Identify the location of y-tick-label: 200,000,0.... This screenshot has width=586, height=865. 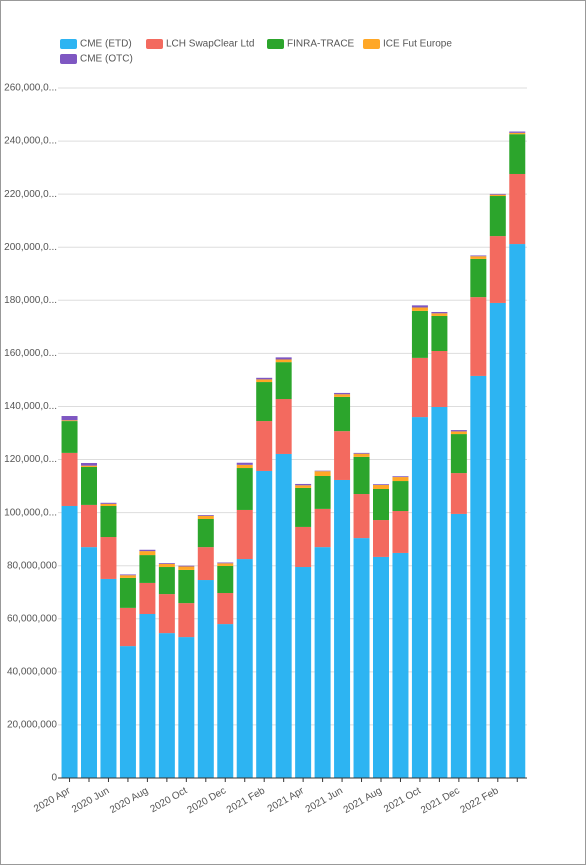
(30, 247).